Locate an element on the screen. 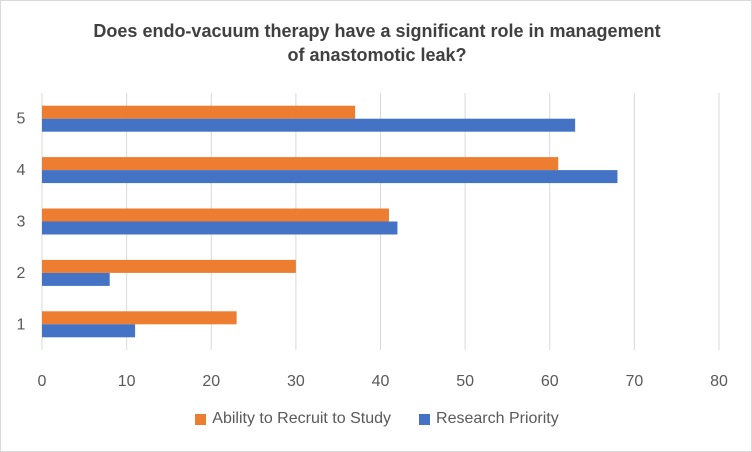 The image size is (752, 452). y-tick-label-2: 2 is located at coordinates (21, 273).